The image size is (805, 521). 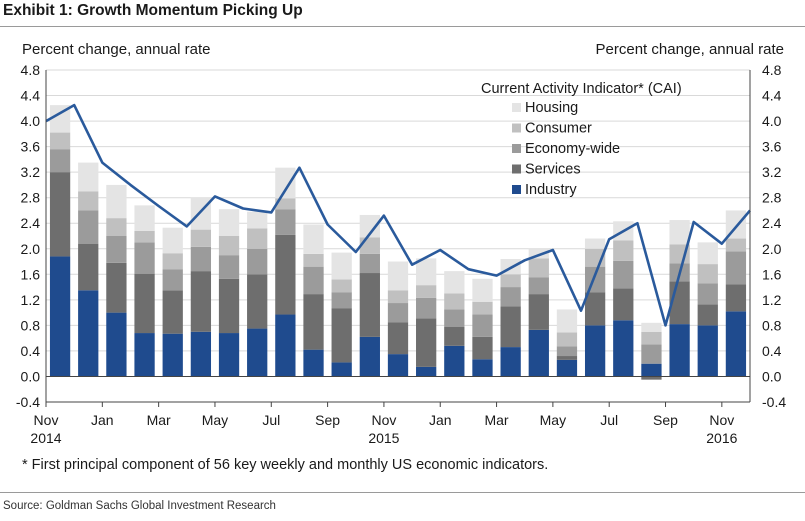 I want to click on y-tick-label-left: 4.4, so click(x=31, y=96).